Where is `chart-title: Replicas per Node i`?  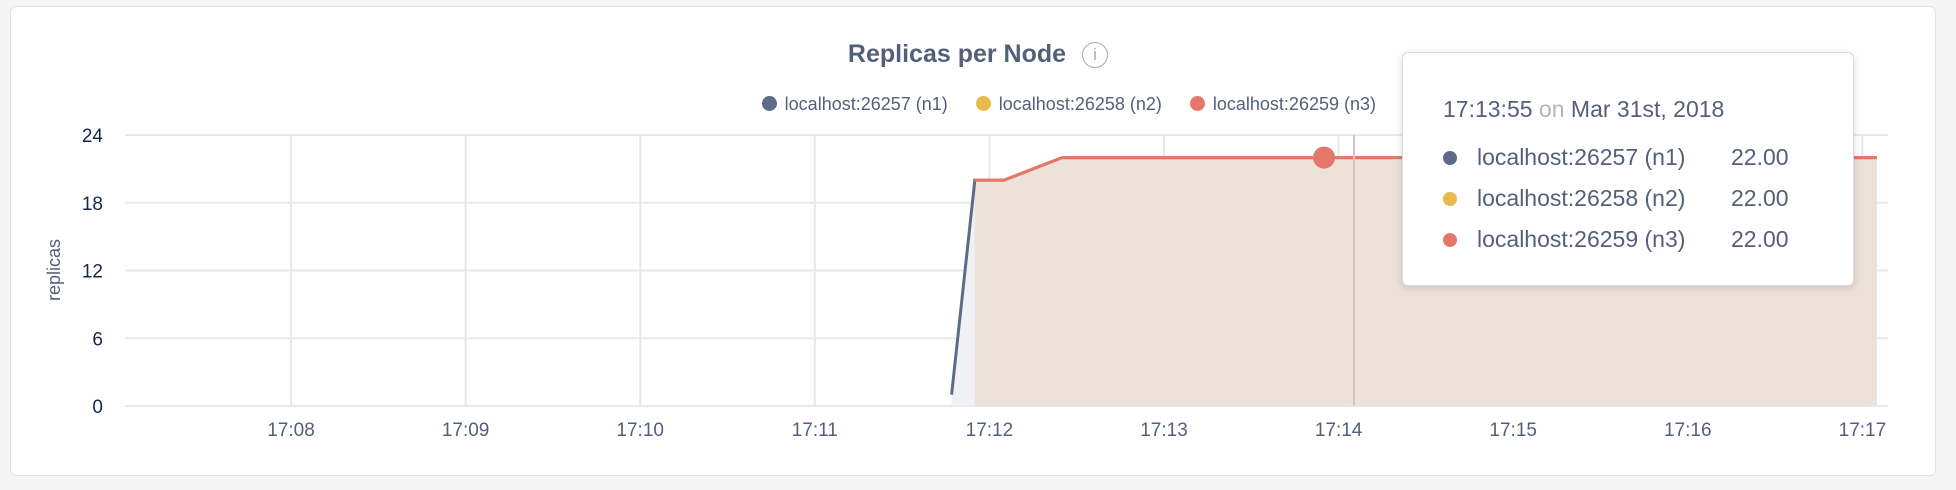 chart-title: Replicas per Node i is located at coordinates (978, 54).